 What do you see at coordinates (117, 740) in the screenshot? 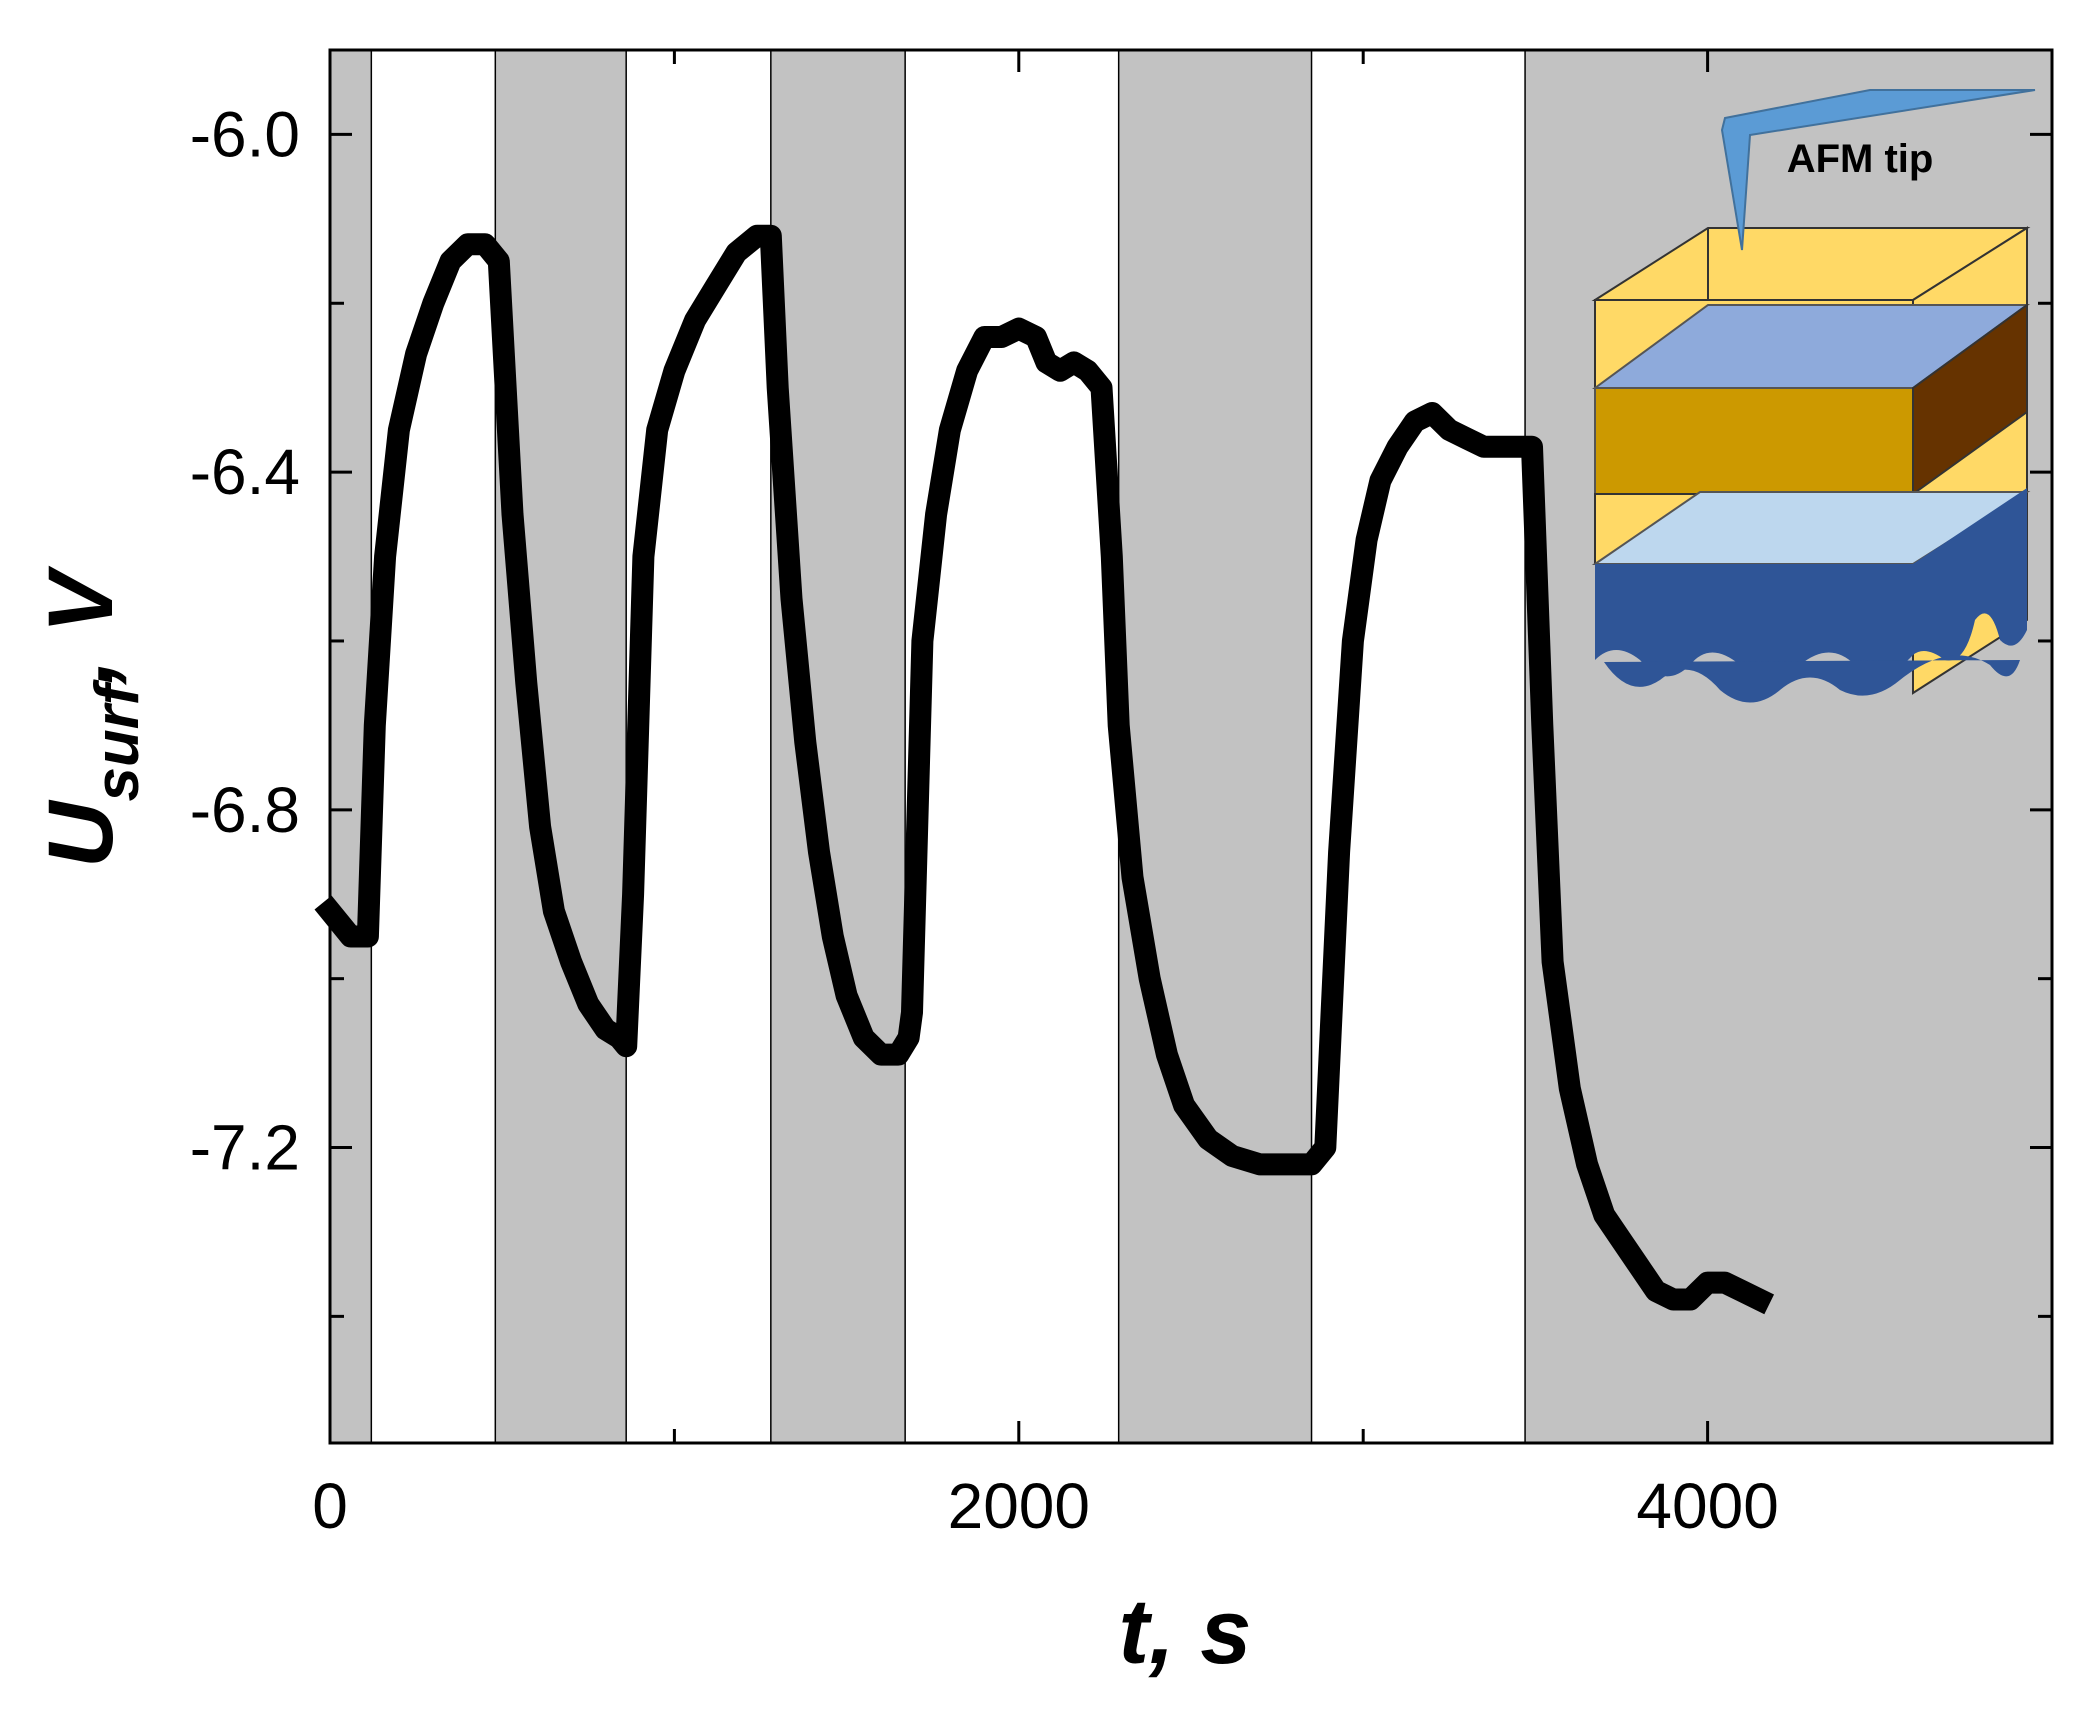
I see `y-axis-title-sub: surf` at bounding box center [117, 740].